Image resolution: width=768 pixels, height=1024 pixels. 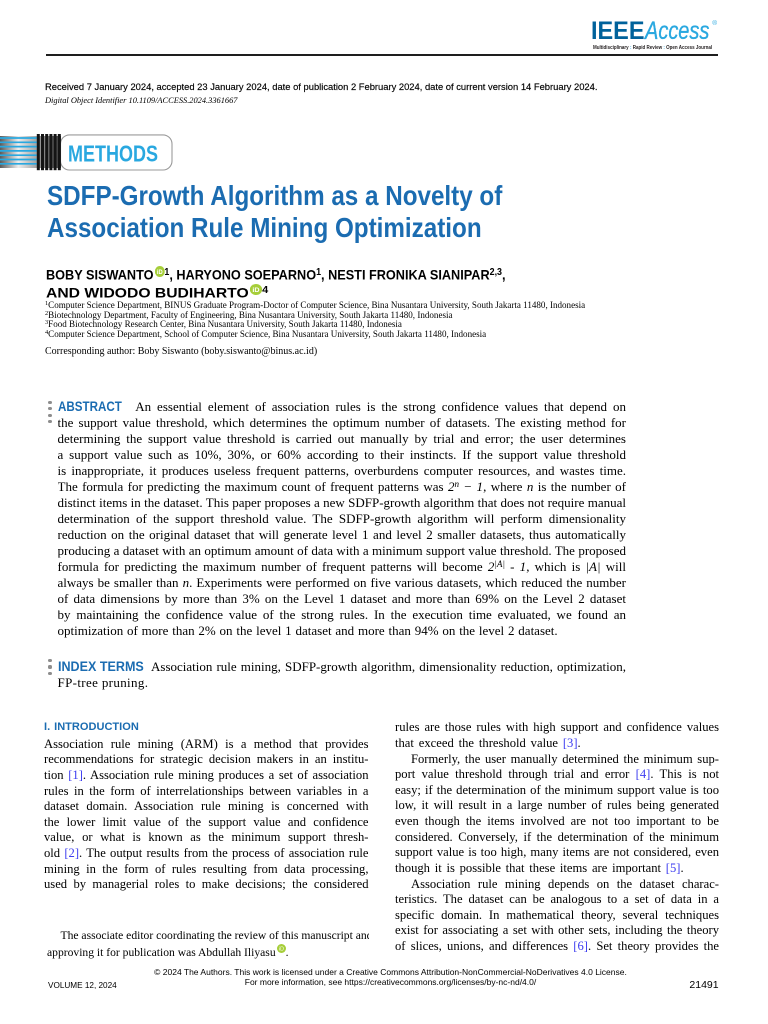 I want to click on svg-text: METHODS, so click(x=113, y=153).